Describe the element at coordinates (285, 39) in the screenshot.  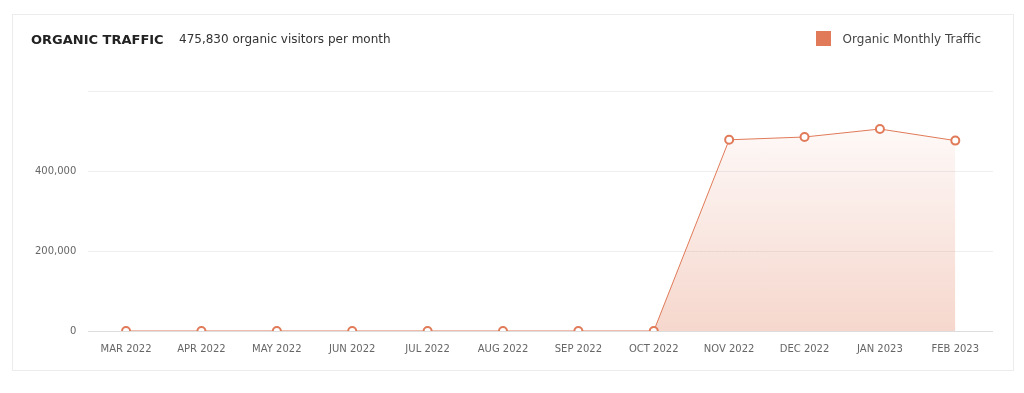
I see `chart-subtitle: 475,830 organic visitors per month` at that location.